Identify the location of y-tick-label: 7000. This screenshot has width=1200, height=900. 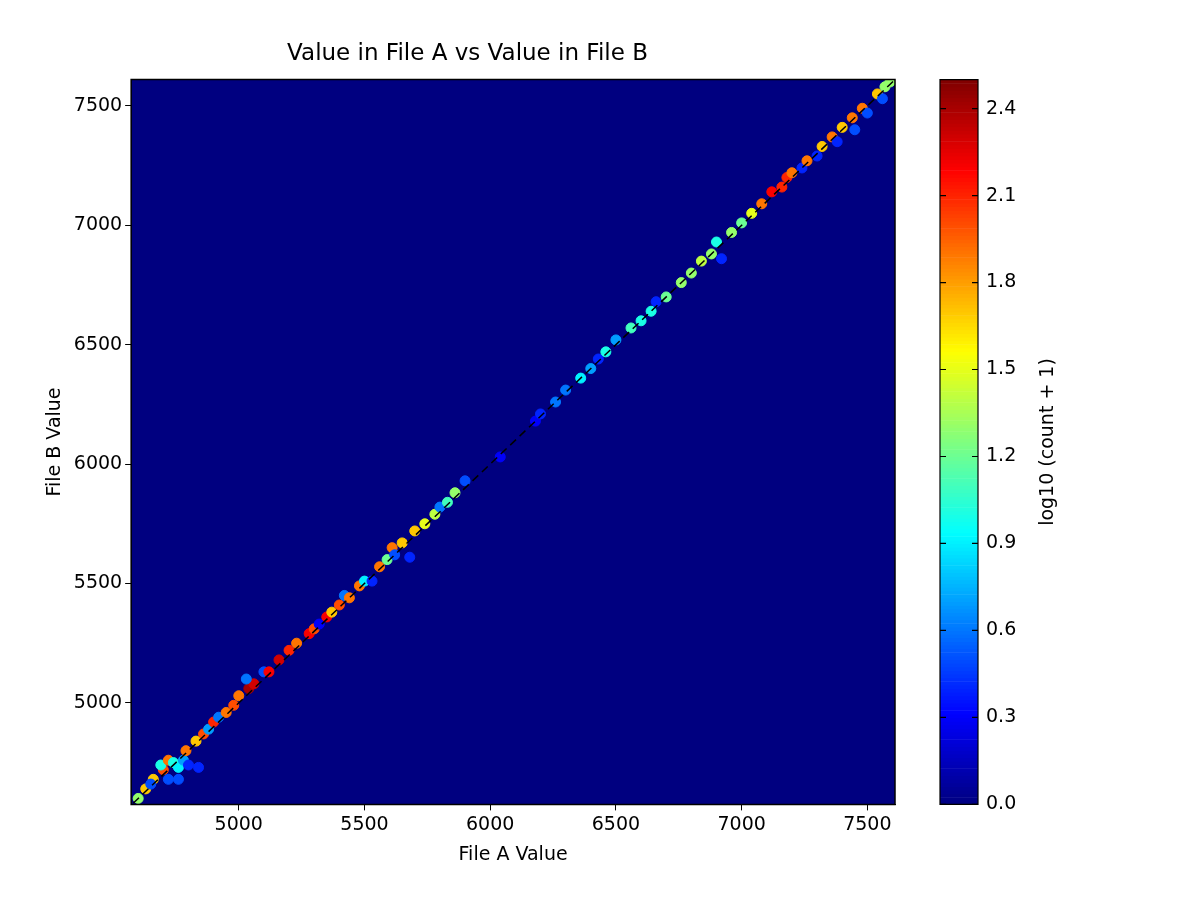
(98, 223).